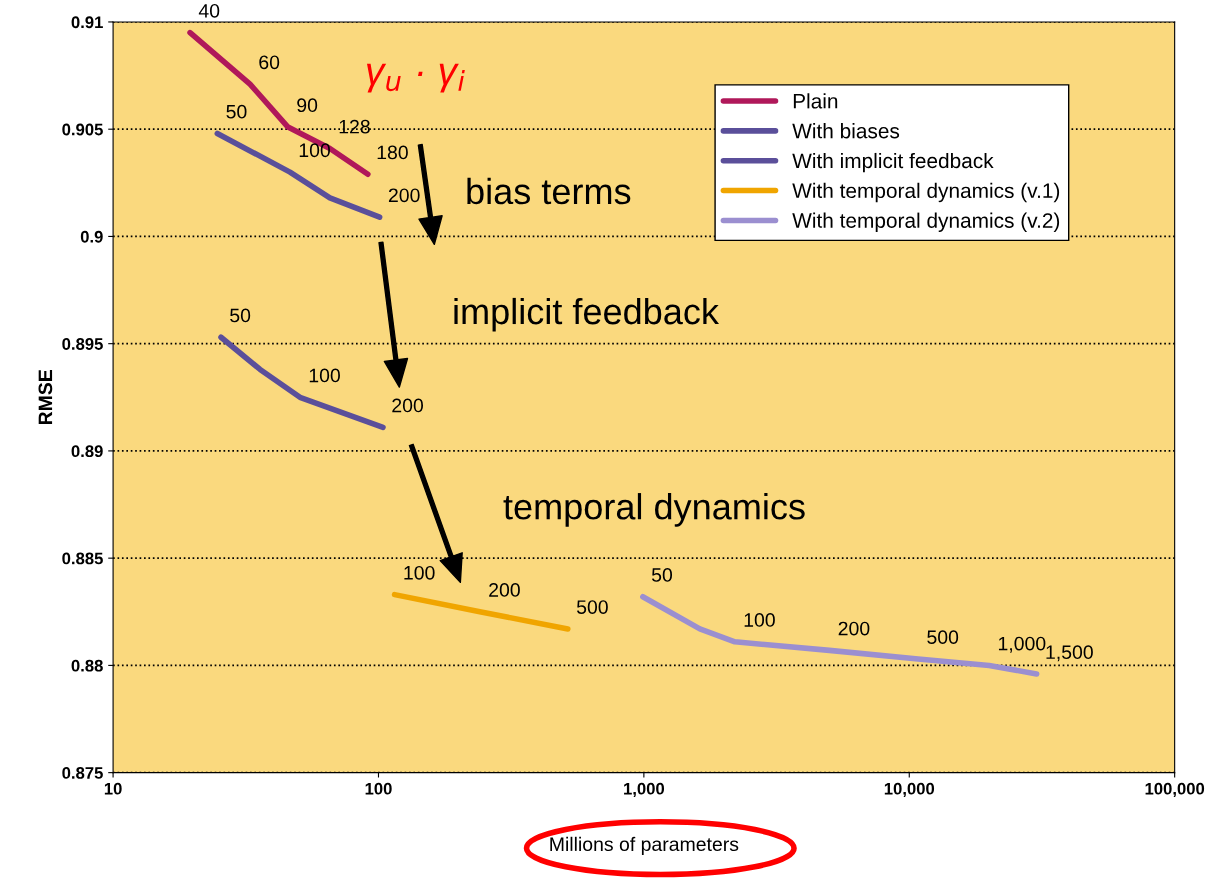 This screenshot has height=878, width=1216. What do you see at coordinates (1069, 653) in the screenshot?
I see `annotation: 1,500` at bounding box center [1069, 653].